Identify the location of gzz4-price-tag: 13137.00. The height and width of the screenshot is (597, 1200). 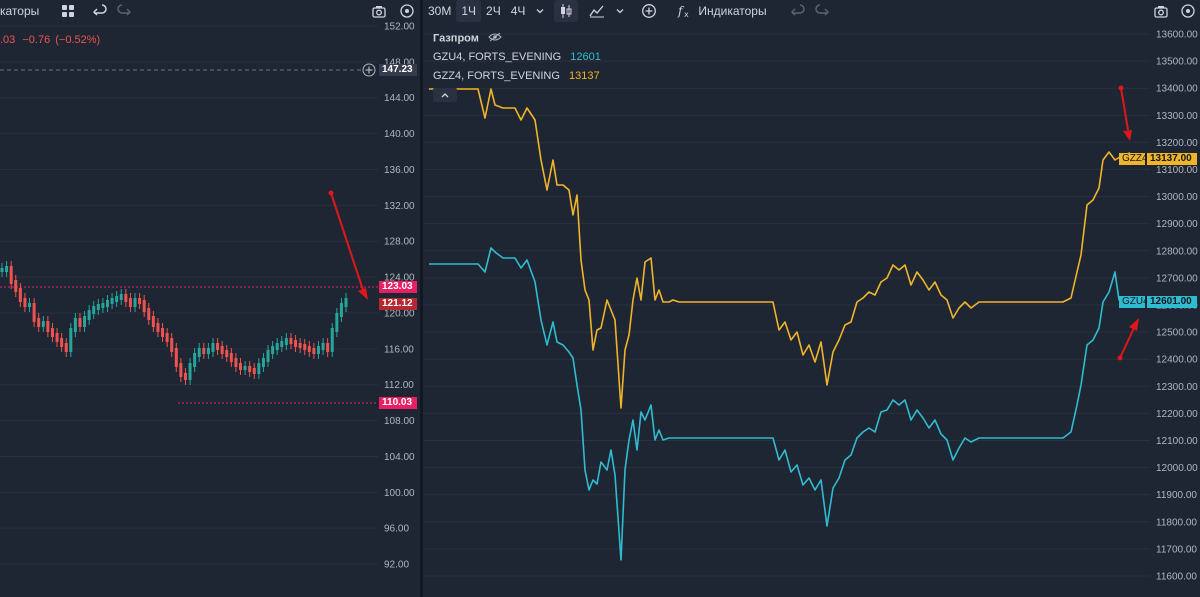
(1172, 159).